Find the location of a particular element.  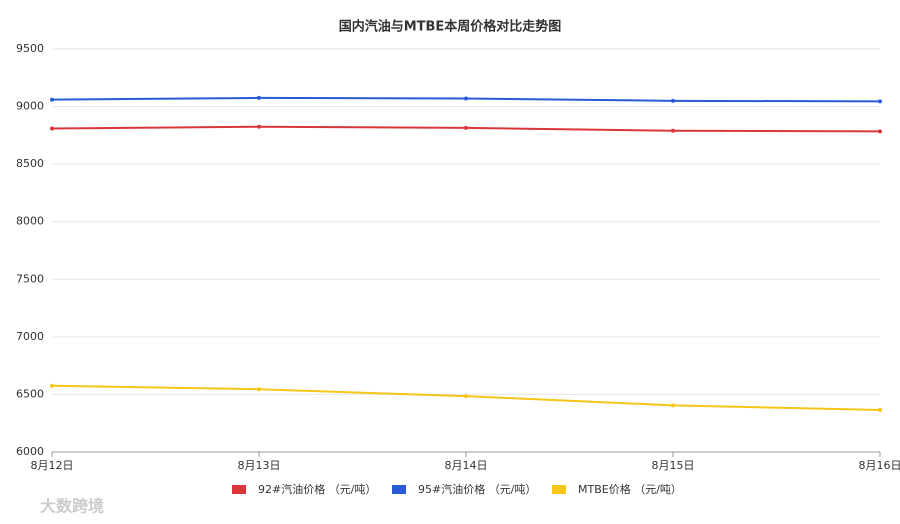

y-tick-label: 6500 is located at coordinates (30, 393).